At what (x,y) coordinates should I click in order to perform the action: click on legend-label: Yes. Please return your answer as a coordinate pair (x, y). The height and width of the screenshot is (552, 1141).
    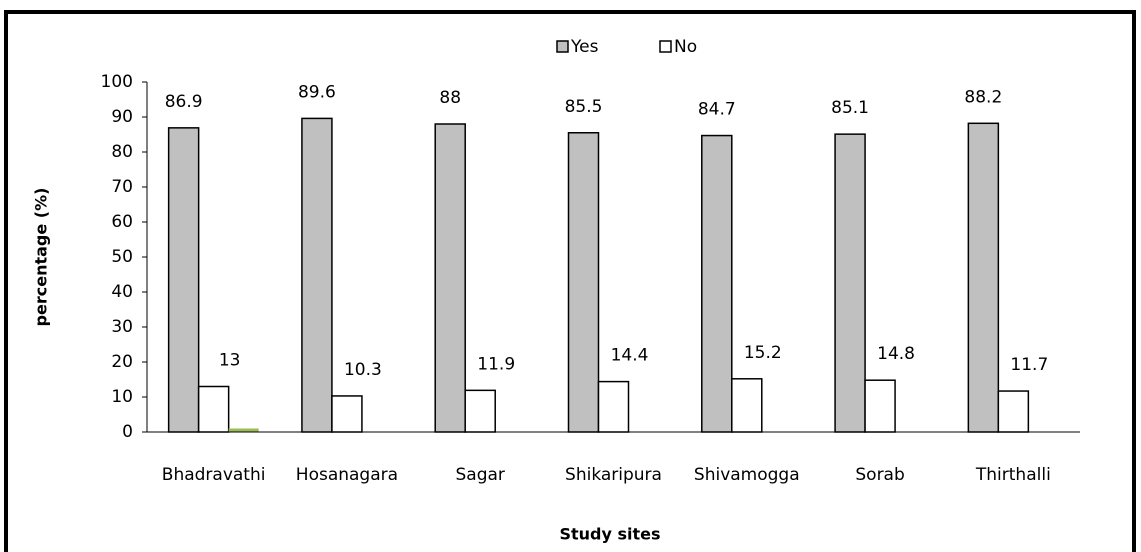
    Looking at the image, I should click on (584, 47).